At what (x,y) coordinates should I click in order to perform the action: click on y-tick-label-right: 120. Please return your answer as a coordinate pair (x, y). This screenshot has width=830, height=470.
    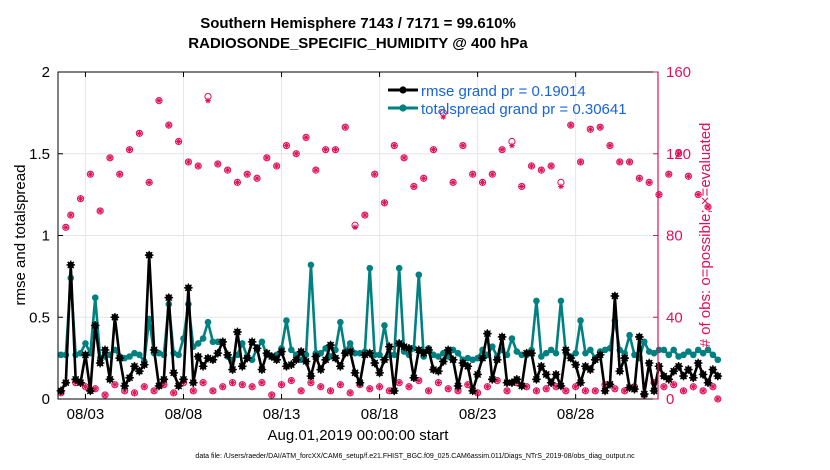
    Looking at the image, I should click on (678, 154).